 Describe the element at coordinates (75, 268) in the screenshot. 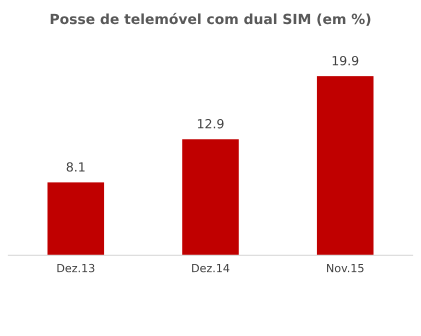

I see `x-tick-label: Dez.13` at that location.